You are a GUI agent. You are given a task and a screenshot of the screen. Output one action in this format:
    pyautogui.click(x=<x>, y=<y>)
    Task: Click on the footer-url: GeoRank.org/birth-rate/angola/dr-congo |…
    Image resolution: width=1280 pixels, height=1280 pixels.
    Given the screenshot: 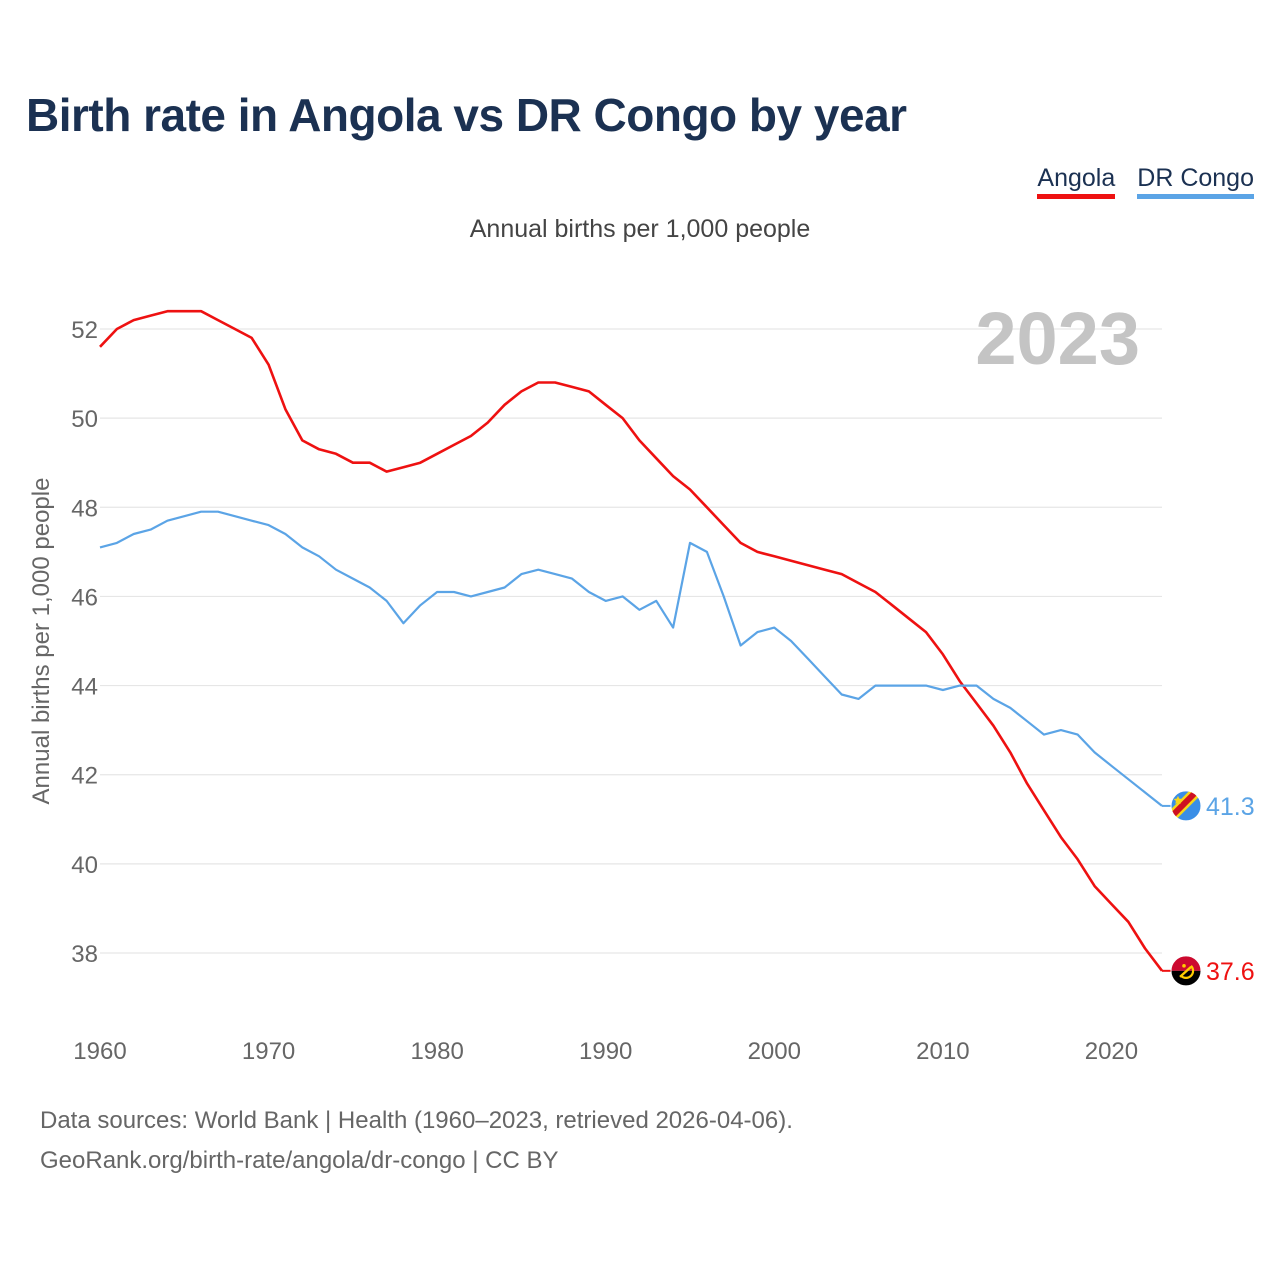 What is the action you would take?
    pyautogui.click(x=299, y=1160)
    